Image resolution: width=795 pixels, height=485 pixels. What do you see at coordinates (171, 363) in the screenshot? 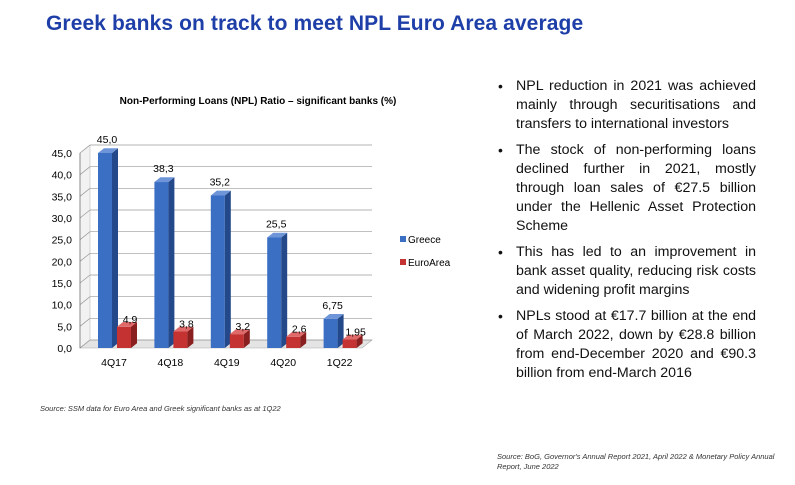
I see `x-tick-label: 4Q18` at bounding box center [171, 363].